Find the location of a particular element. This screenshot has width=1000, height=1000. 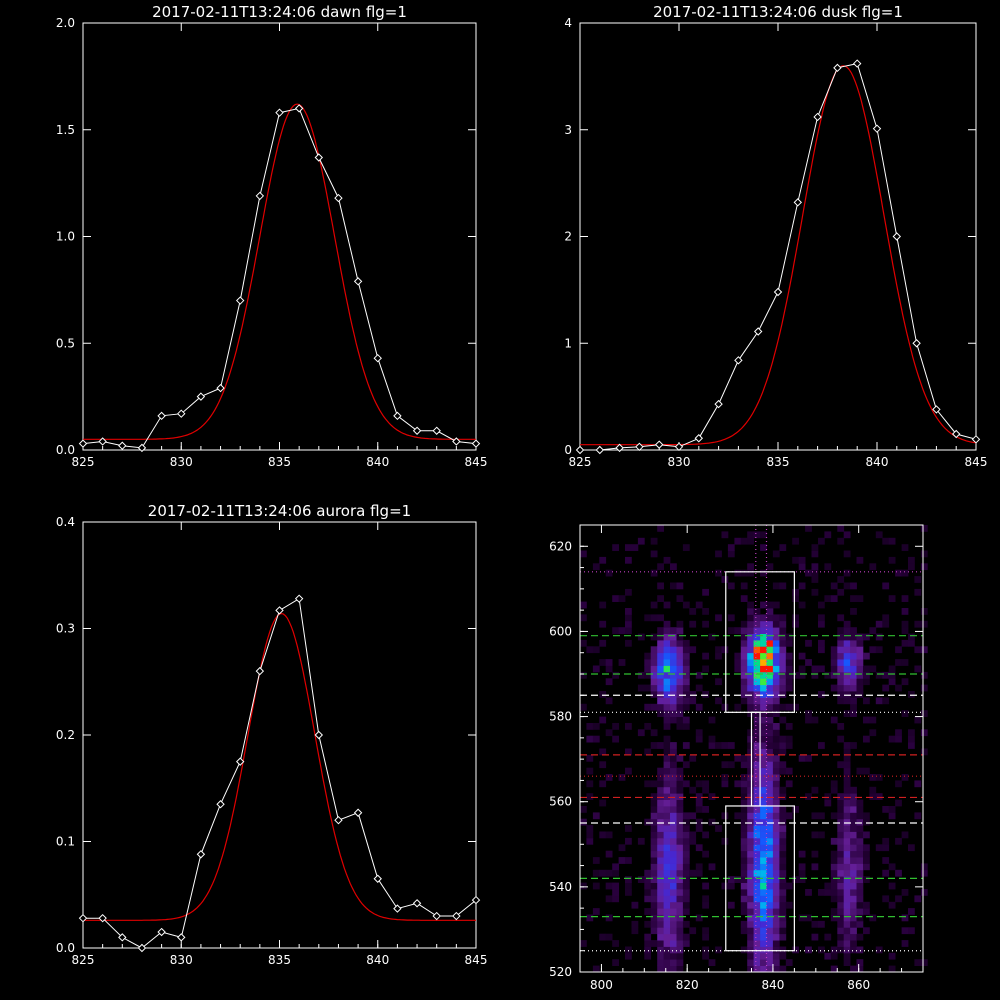

y-tick-label: 0 is located at coordinates (568, 450).